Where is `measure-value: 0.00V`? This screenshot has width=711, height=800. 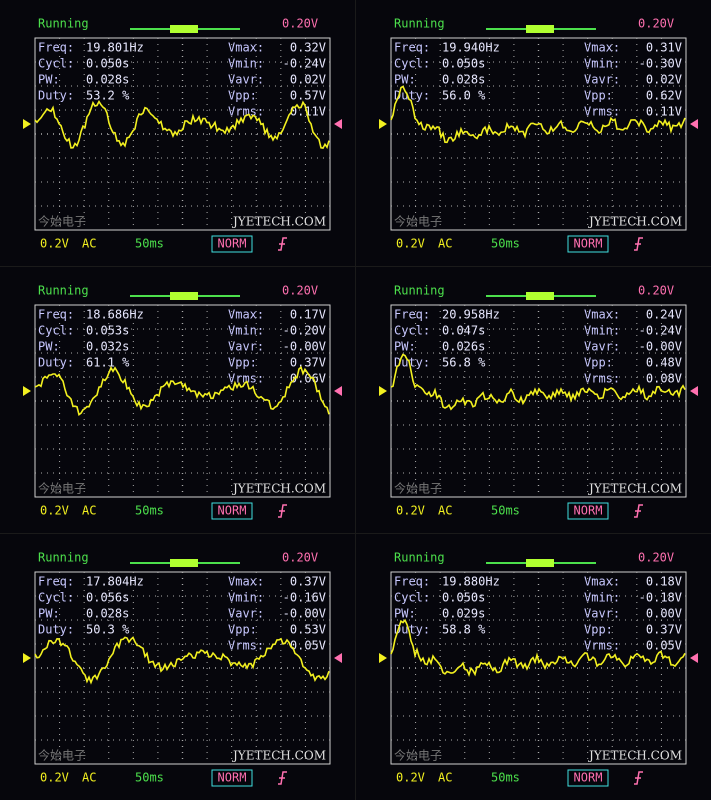
measure-value: 0.00V is located at coordinates (664, 614).